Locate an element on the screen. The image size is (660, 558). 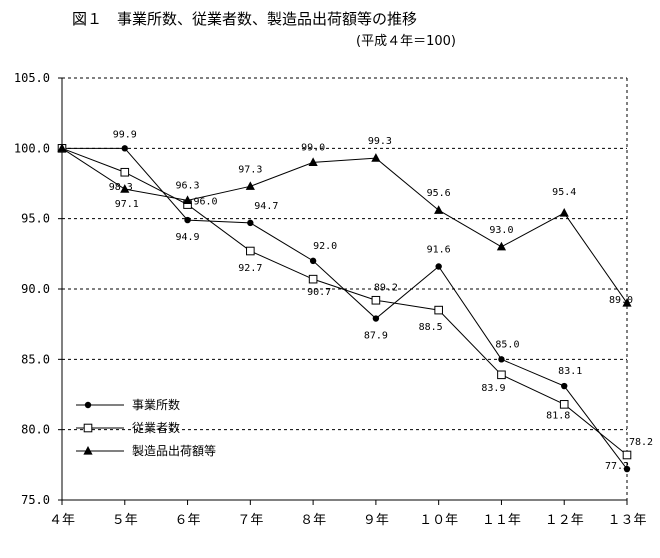
data-label: 95.4 is located at coordinates (564, 192).